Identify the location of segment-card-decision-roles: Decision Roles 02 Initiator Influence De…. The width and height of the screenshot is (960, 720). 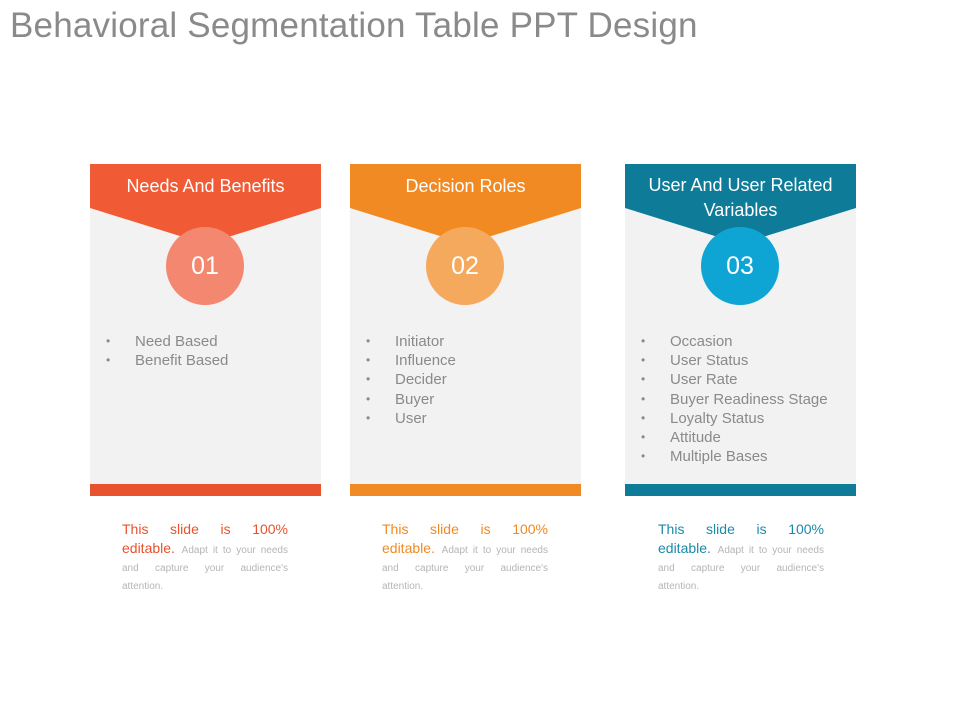
(465, 330).